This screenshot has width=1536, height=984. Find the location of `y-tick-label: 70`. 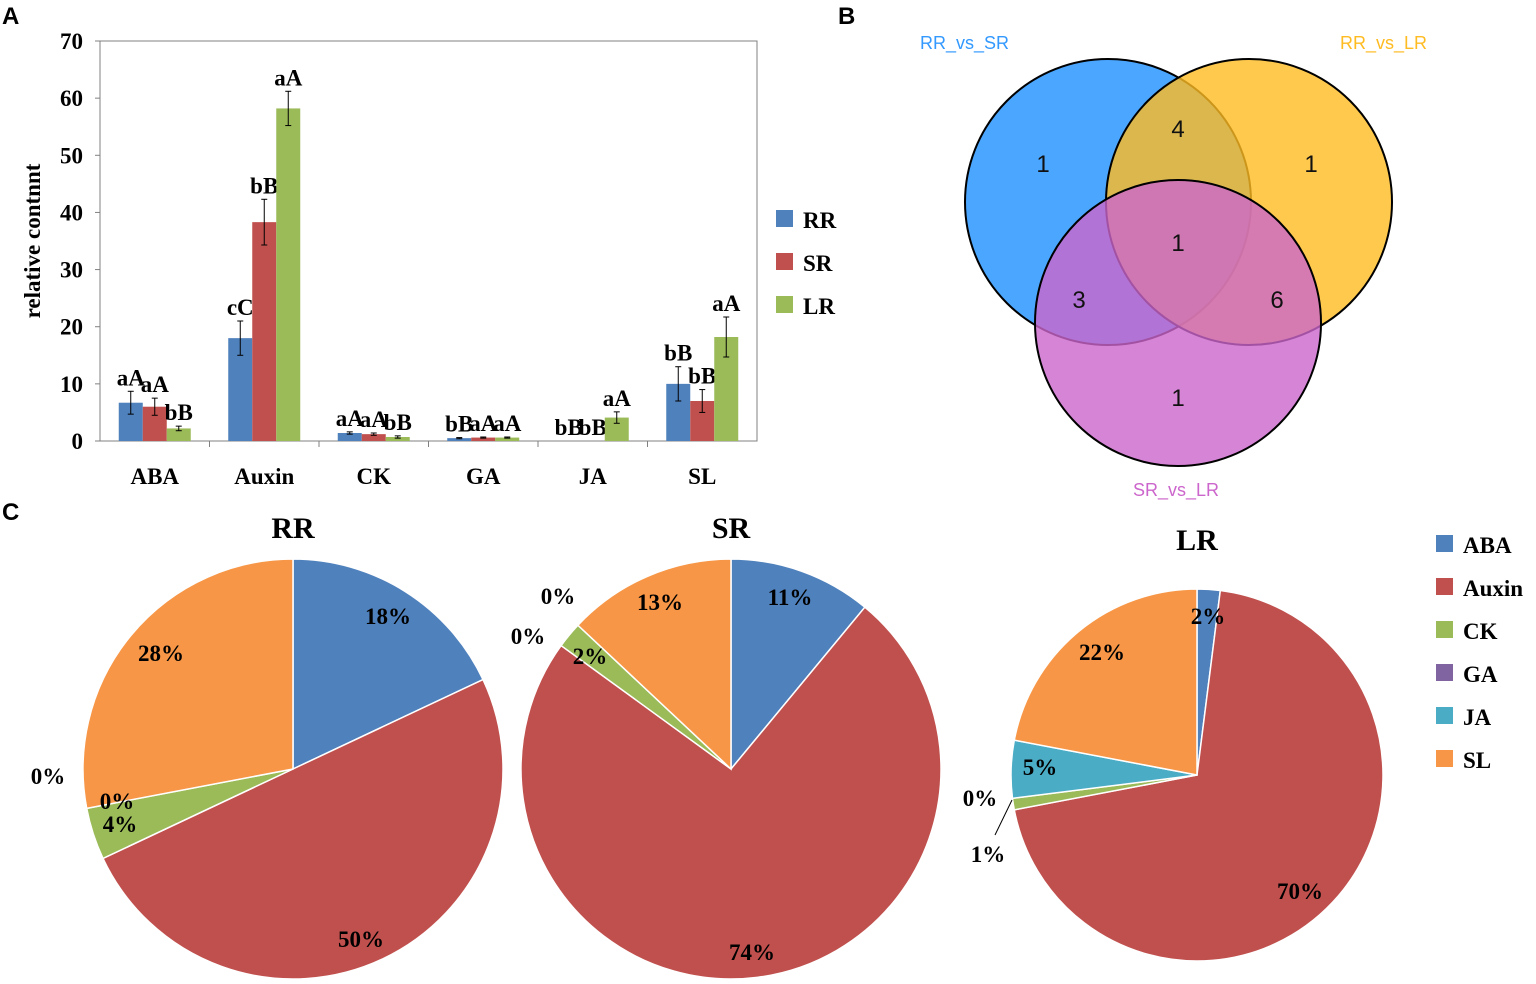

y-tick-label: 70 is located at coordinates (71, 41).